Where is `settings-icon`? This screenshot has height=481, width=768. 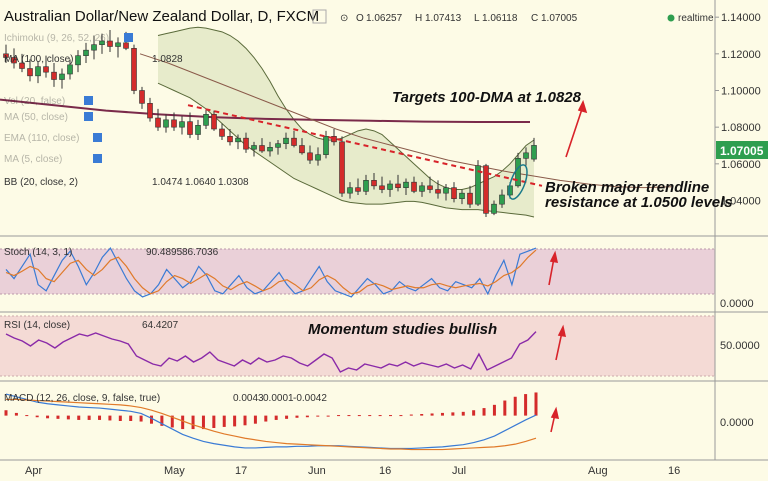 settings-icon is located at coordinates (319, 16).